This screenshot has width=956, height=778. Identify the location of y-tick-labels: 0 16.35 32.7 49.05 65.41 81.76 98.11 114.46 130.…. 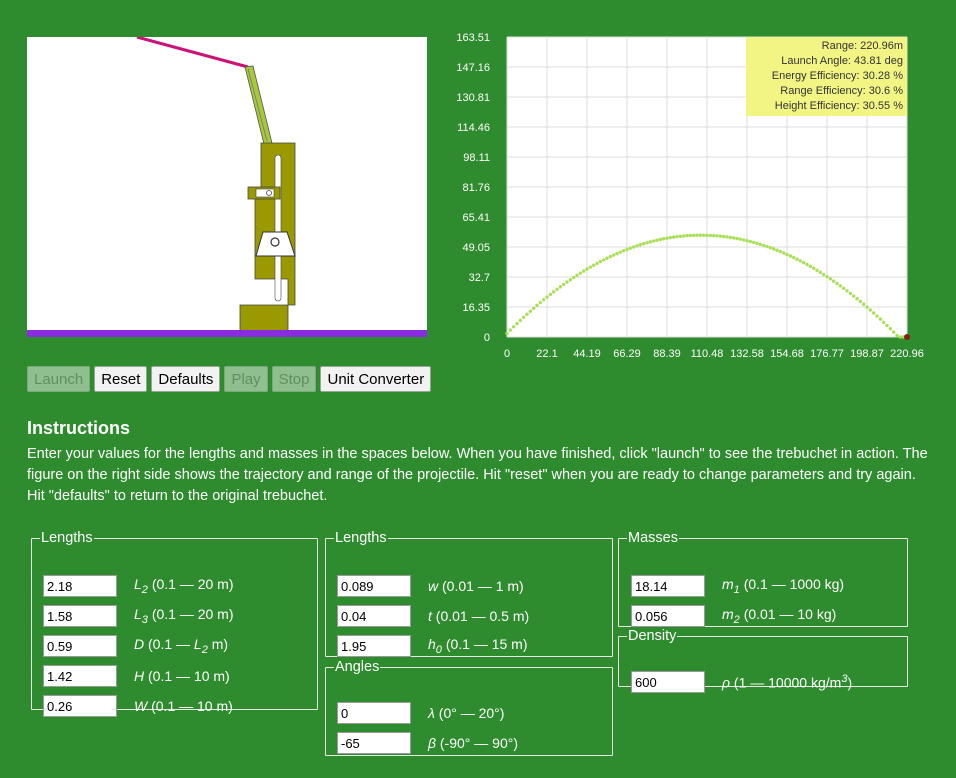
(473, 188).